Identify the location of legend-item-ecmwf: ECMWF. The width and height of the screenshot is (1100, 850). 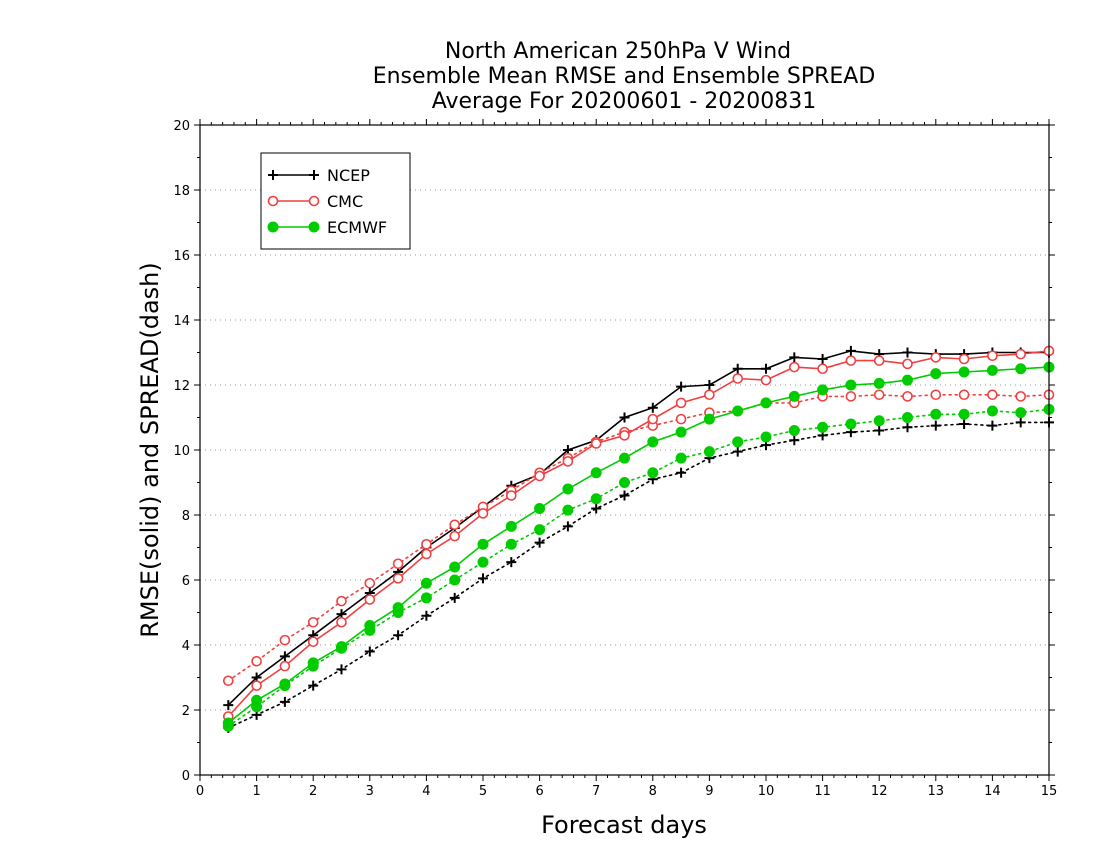
(327, 227).